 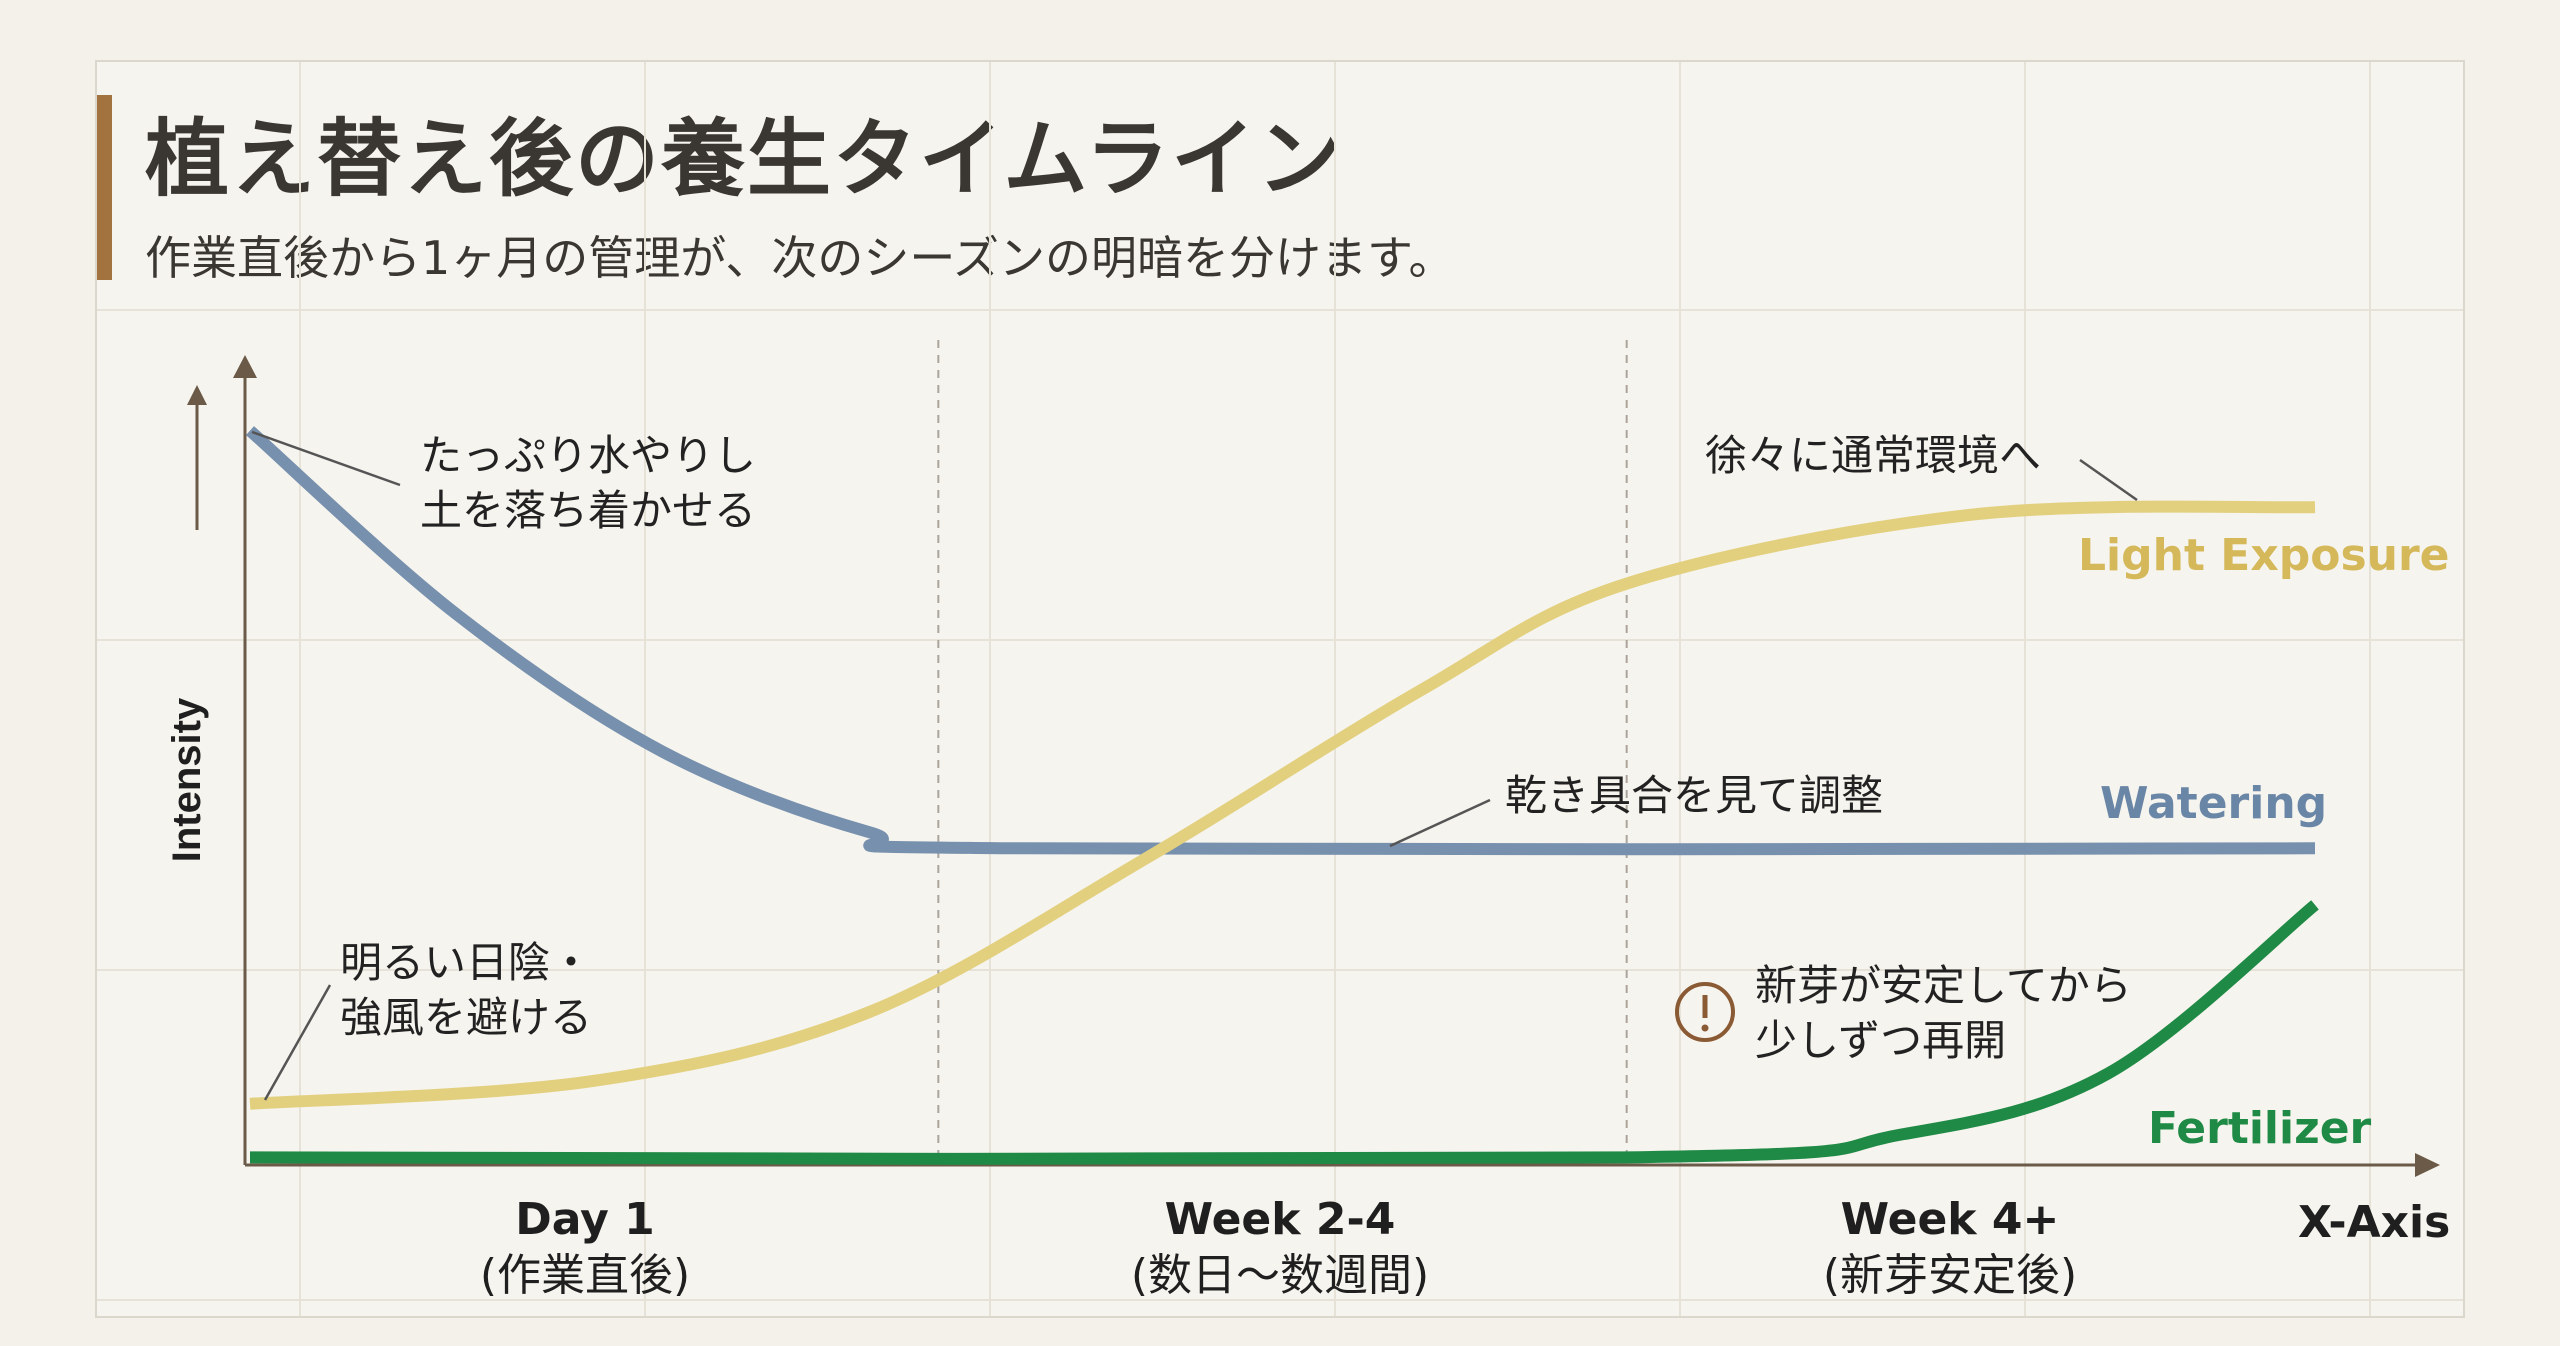 I want to click on x-tick-label: Day 1, so click(x=585, y=1219).